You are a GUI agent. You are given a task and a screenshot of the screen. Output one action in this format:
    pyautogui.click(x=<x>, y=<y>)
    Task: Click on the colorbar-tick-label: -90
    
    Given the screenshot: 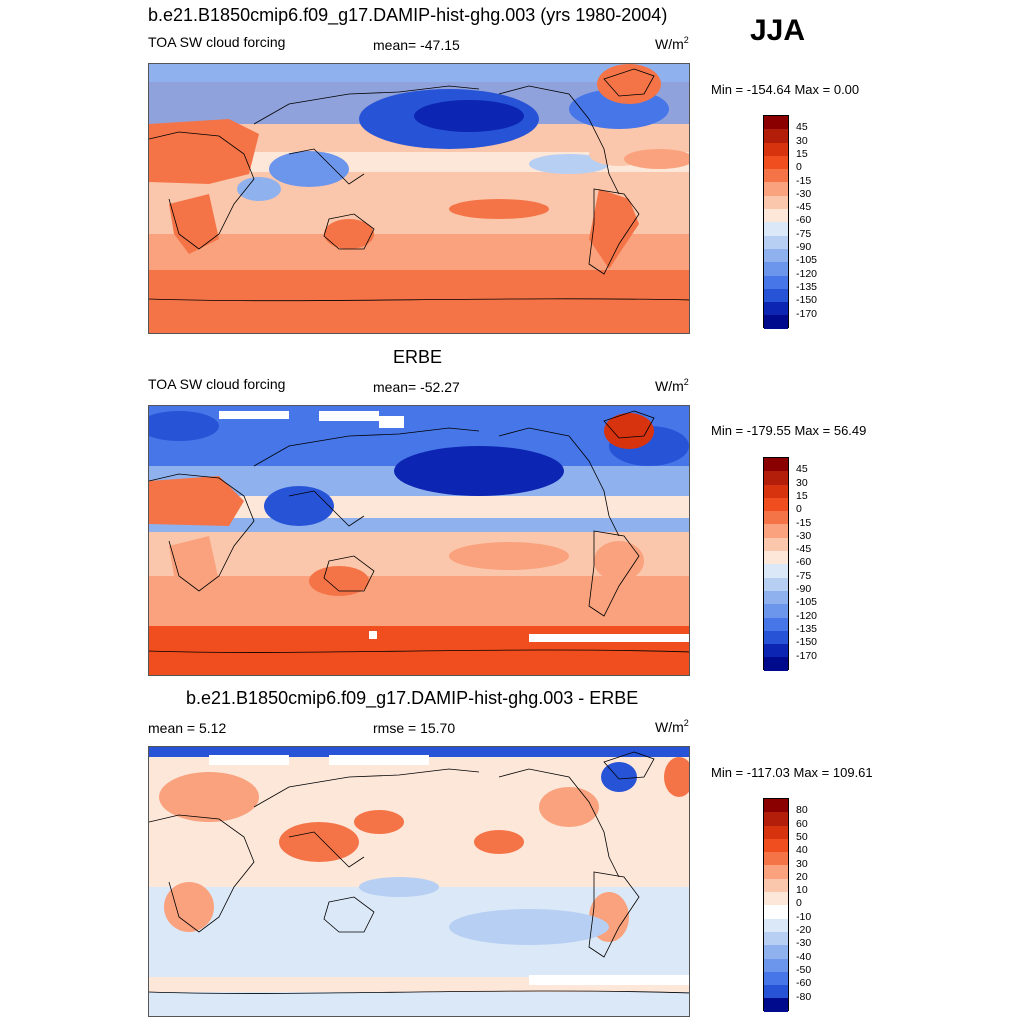 What is the action you would take?
    pyautogui.click(x=804, y=247)
    